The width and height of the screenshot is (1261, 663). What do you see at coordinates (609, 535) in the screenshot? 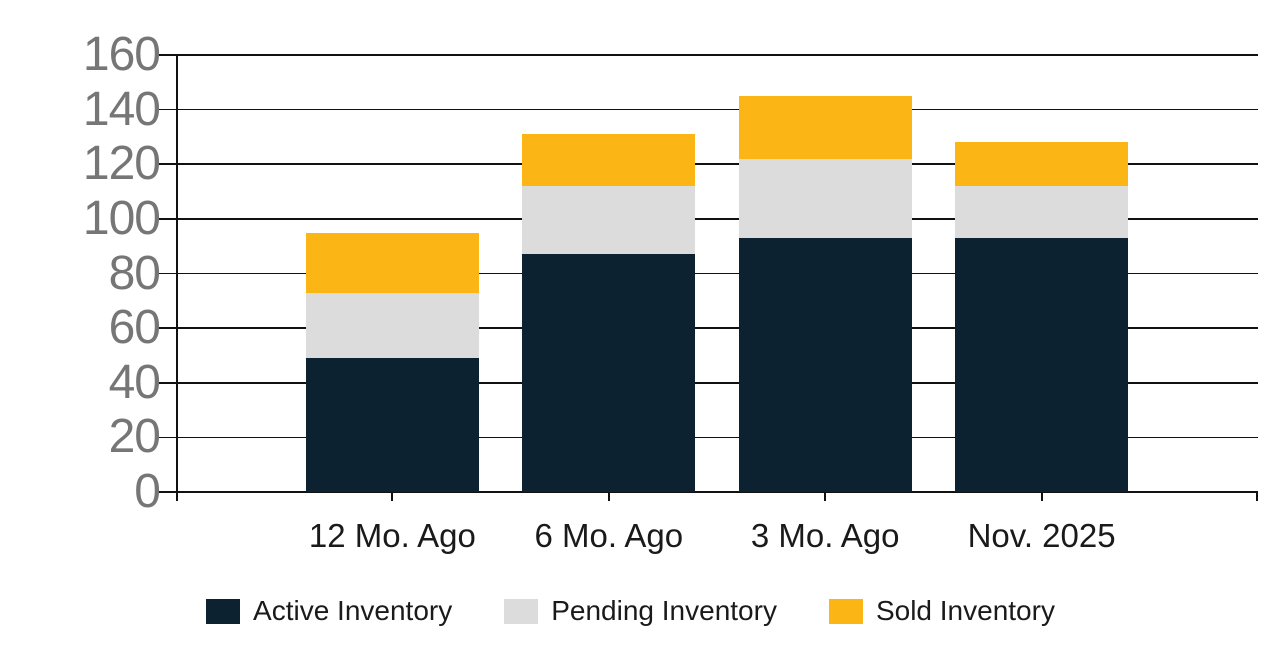
I see `x-axis-label-2: 6 Mo. Ago` at bounding box center [609, 535].